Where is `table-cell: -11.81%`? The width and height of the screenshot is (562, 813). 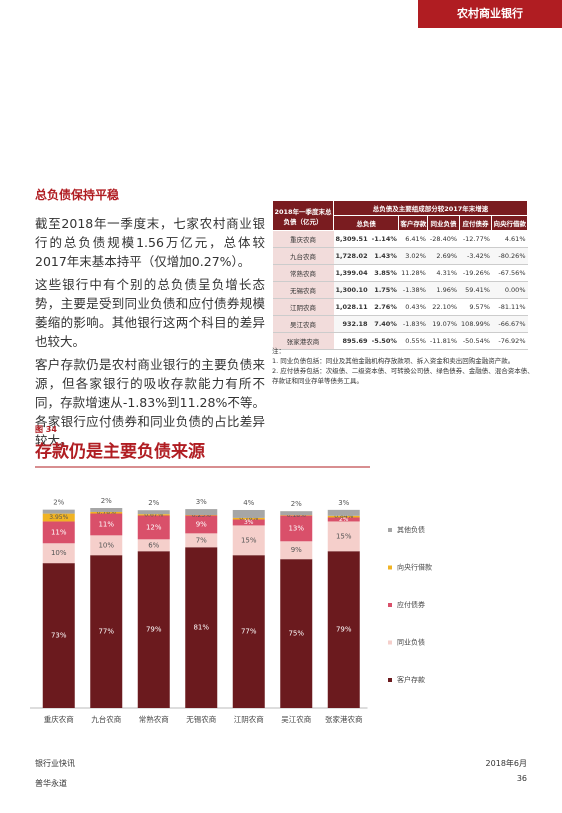
table-cell: -11.81% is located at coordinates (443, 341).